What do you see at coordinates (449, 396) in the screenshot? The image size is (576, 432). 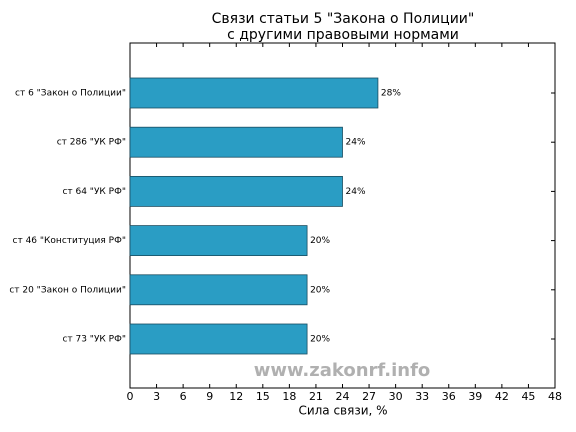 I see `x-tick-label: 36` at bounding box center [449, 396].